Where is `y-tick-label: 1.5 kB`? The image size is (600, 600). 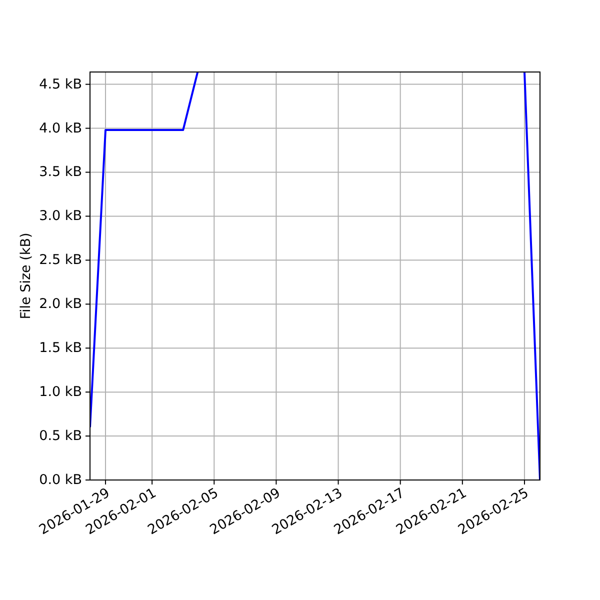 y-tick-label: 1.5 kB is located at coordinates (60, 348).